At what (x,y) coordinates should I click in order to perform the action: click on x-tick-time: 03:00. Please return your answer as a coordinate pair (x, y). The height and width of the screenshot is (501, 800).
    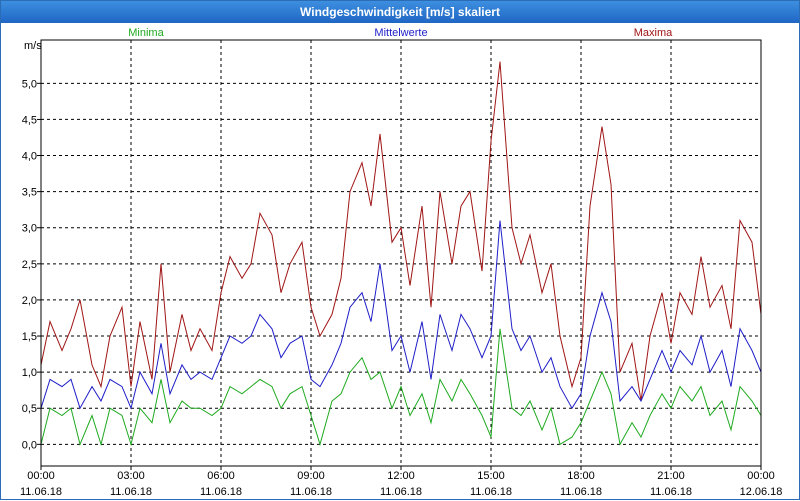
    Looking at the image, I should click on (131, 476).